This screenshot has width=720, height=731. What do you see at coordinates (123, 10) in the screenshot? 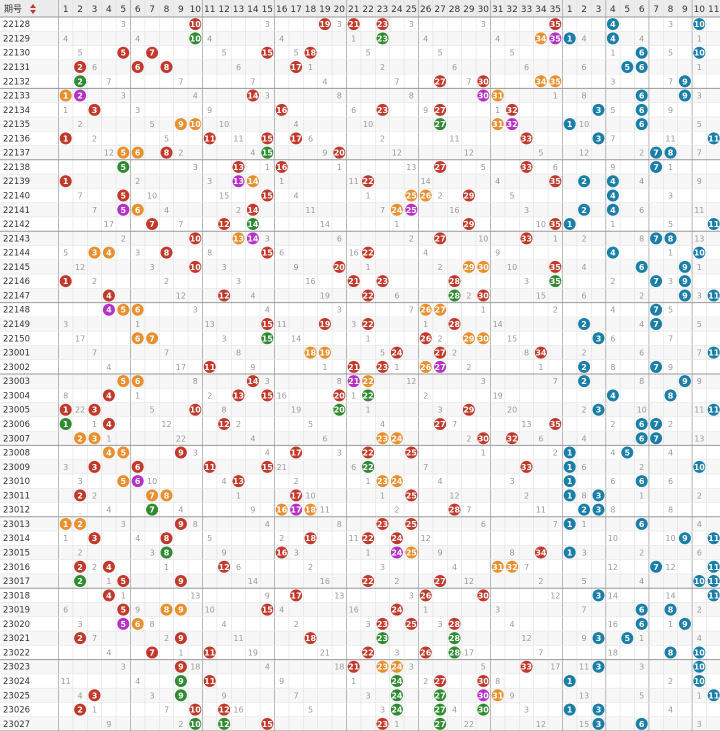
I see `front-number-header: 5` at bounding box center [123, 10].